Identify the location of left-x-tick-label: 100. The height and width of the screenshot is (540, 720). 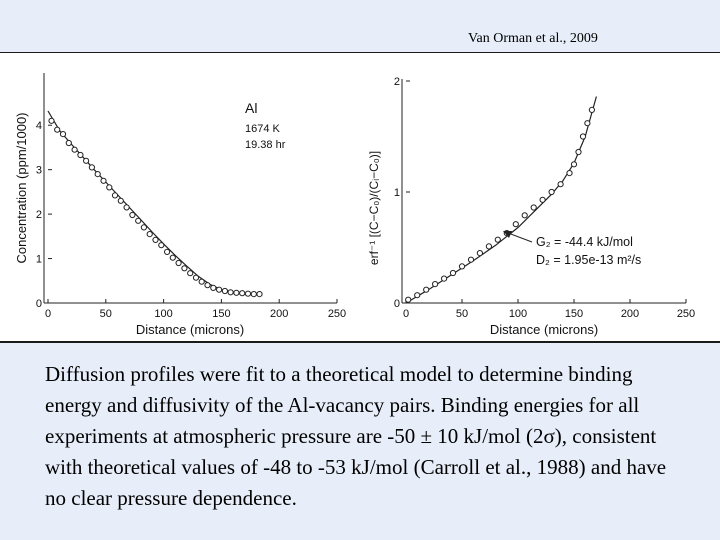
(163, 314).